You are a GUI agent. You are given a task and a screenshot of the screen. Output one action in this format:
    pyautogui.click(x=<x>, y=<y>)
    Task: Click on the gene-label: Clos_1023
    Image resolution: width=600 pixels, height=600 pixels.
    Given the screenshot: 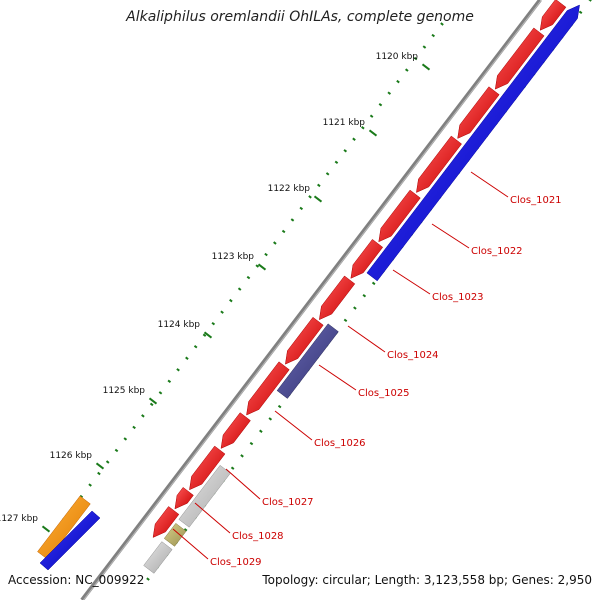 What is the action you would take?
    pyautogui.click(x=458, y=297)
    